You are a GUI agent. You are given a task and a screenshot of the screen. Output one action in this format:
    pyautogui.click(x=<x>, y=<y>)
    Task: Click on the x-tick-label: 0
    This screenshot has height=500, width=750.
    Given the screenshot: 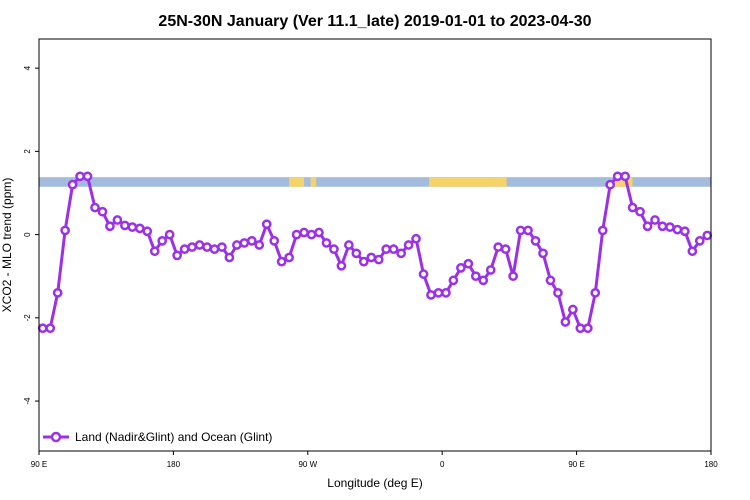 What is the action you would take?
    pyautogui.click(x=442, y=464)
    